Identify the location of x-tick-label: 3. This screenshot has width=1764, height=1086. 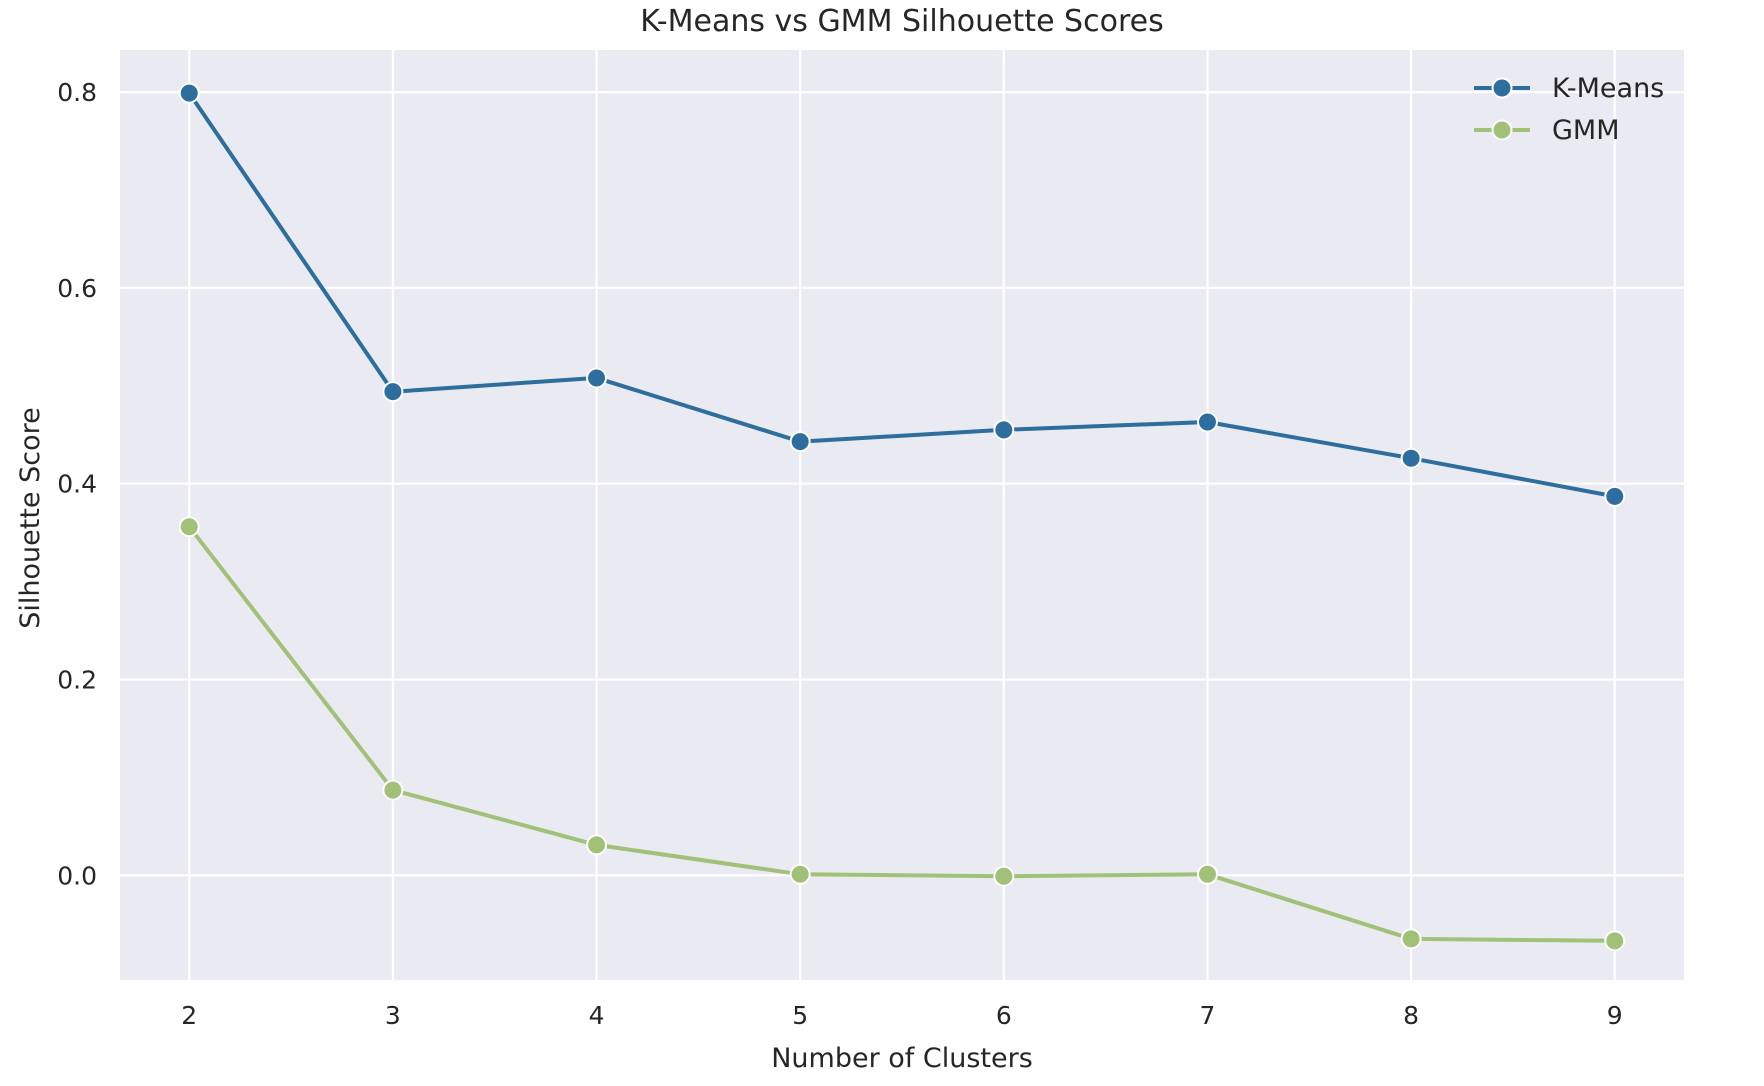
(393, 1015).